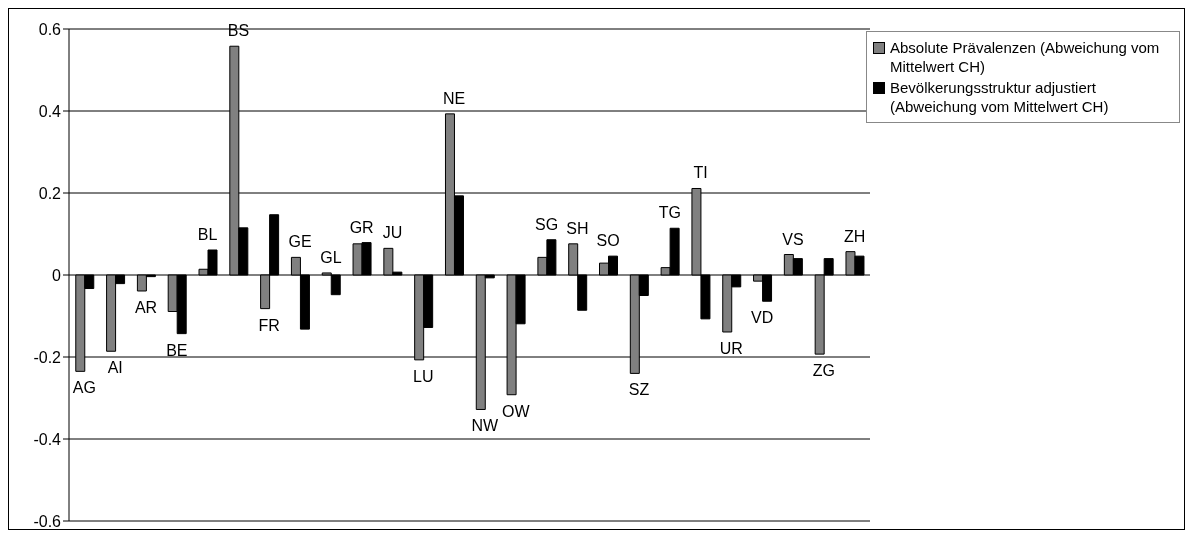 The image size is (1193, 538). Describe the element at coordinates (392, 233) in the screenshot. I see `x-tick-label: JU` at that location.